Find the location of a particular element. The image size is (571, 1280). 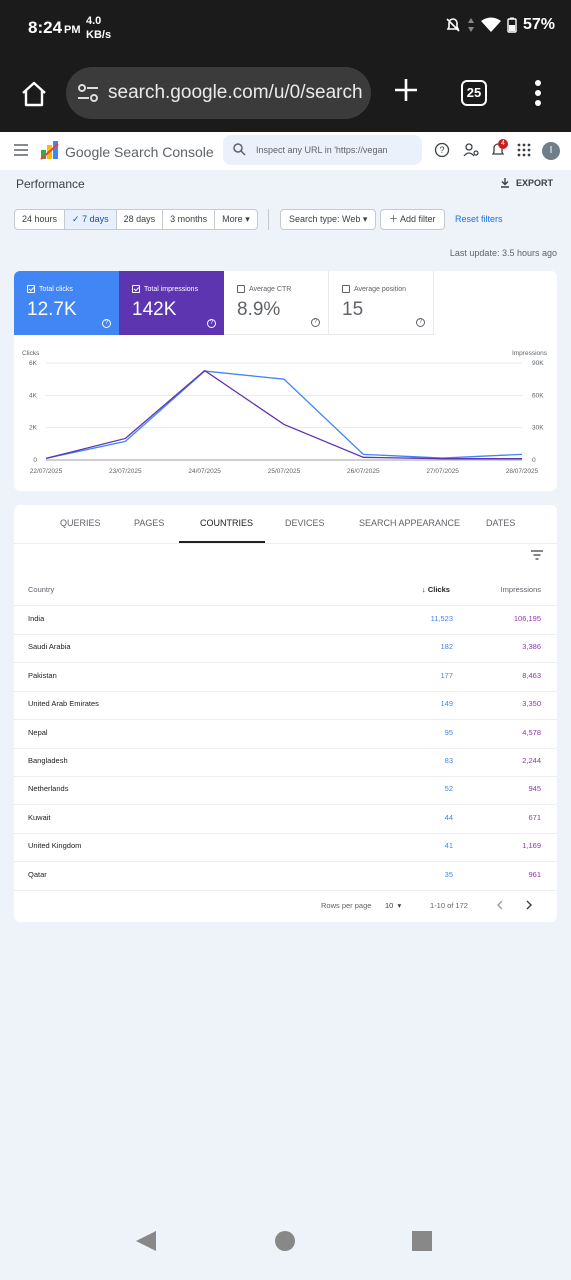

page-title: Performance is located at coordinates (50, 184).